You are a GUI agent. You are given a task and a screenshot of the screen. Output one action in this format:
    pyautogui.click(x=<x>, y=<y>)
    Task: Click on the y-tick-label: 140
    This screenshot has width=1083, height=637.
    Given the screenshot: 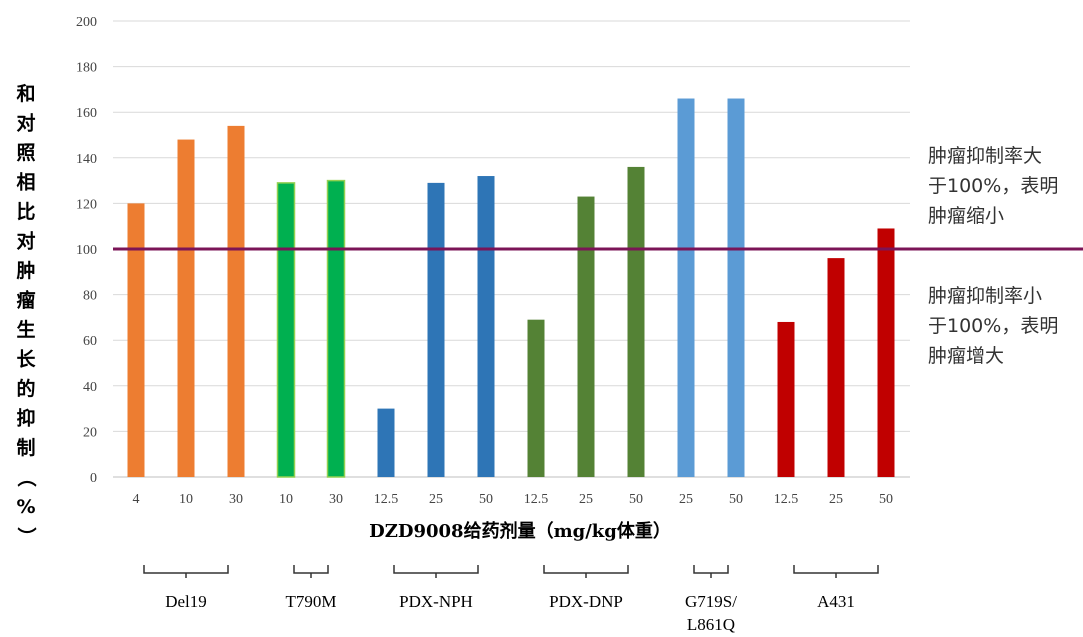 What is the action you would take?
    pyautogui.click(x=86, y=159)
    